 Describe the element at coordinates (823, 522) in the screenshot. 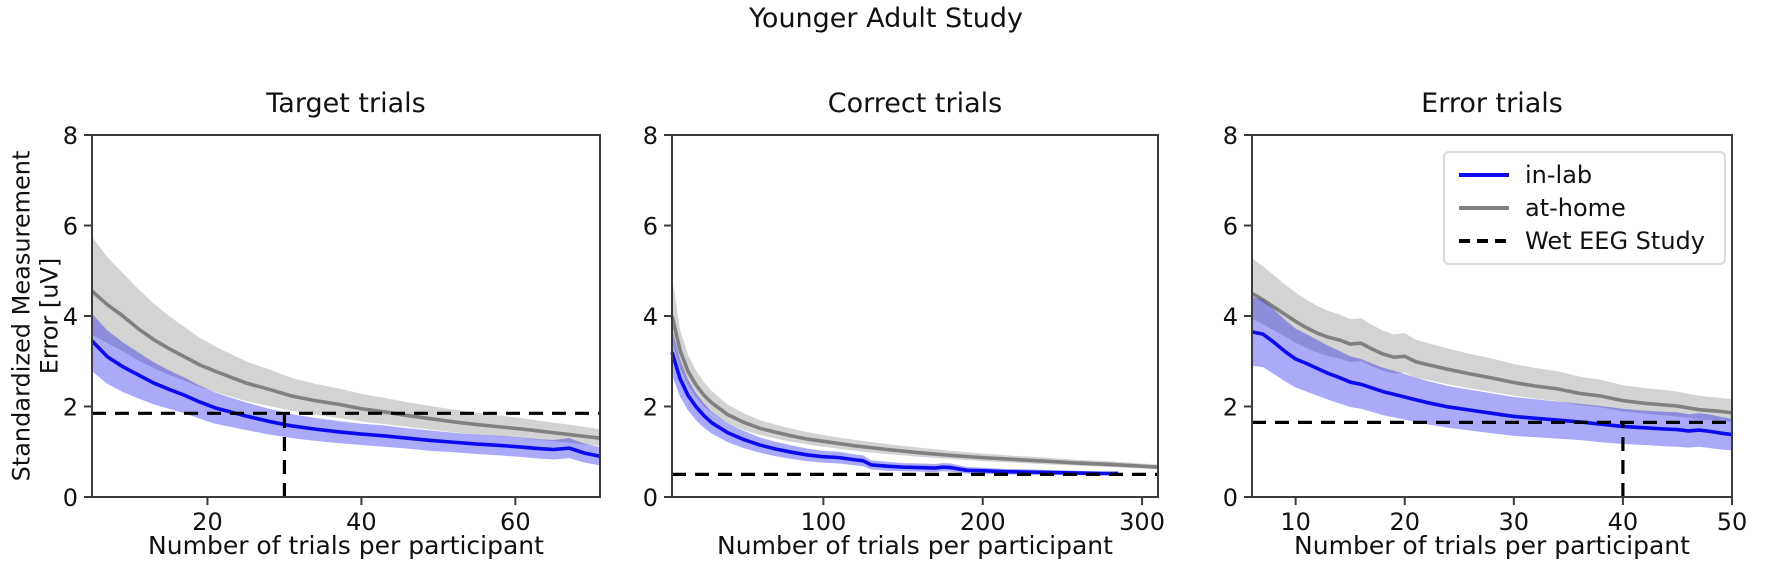

I see `svg-text: 100` at that location.